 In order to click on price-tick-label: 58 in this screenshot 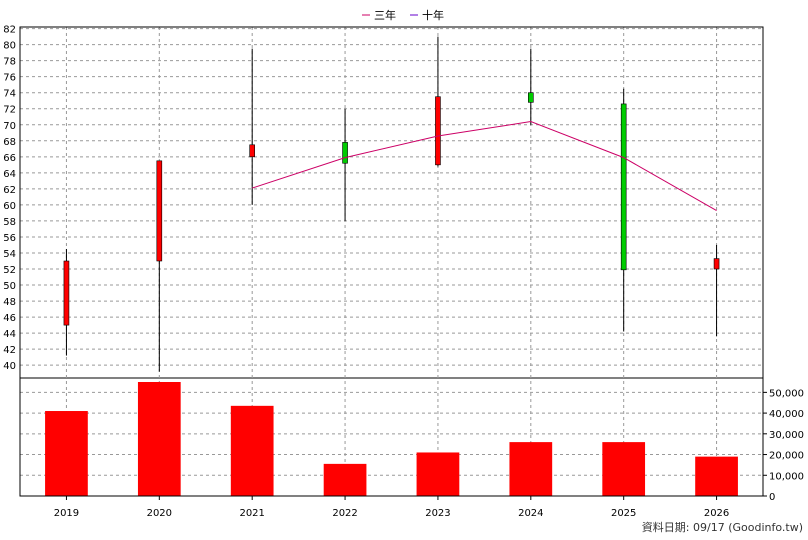, I will do `click(9, 222)`.